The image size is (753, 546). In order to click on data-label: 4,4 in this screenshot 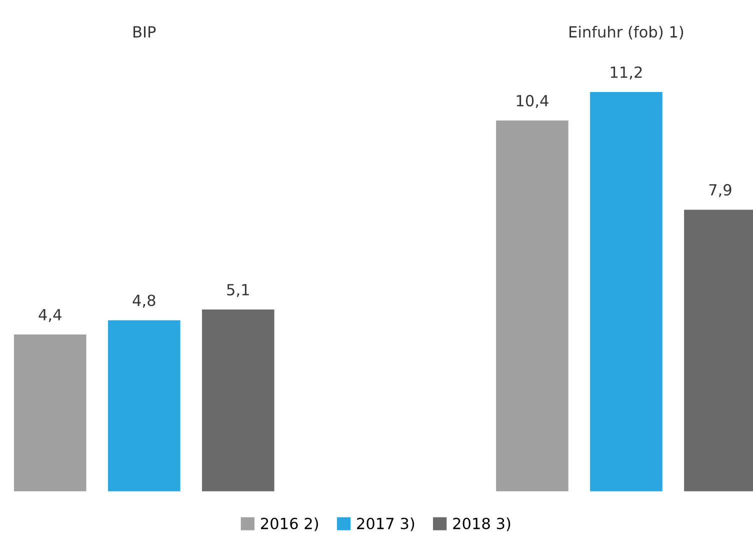, I will do `click(50, 315)`.